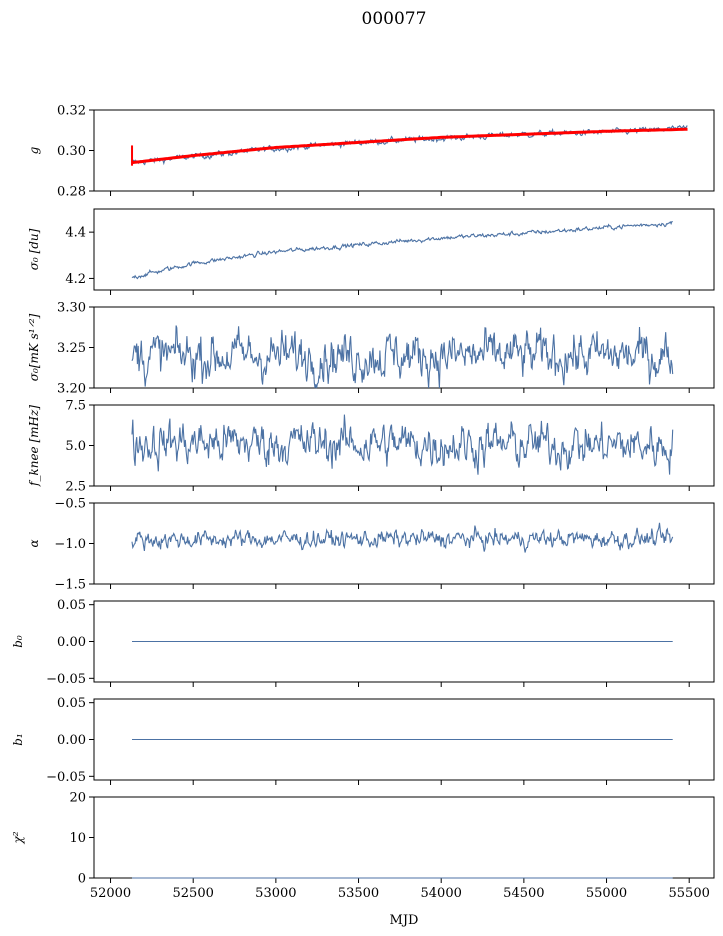 This screenshot has height=936, width=723. Describe the element at coordinates (18, 641) in the screenshot. I see `y-axis-label-b0: b₀` at that location.